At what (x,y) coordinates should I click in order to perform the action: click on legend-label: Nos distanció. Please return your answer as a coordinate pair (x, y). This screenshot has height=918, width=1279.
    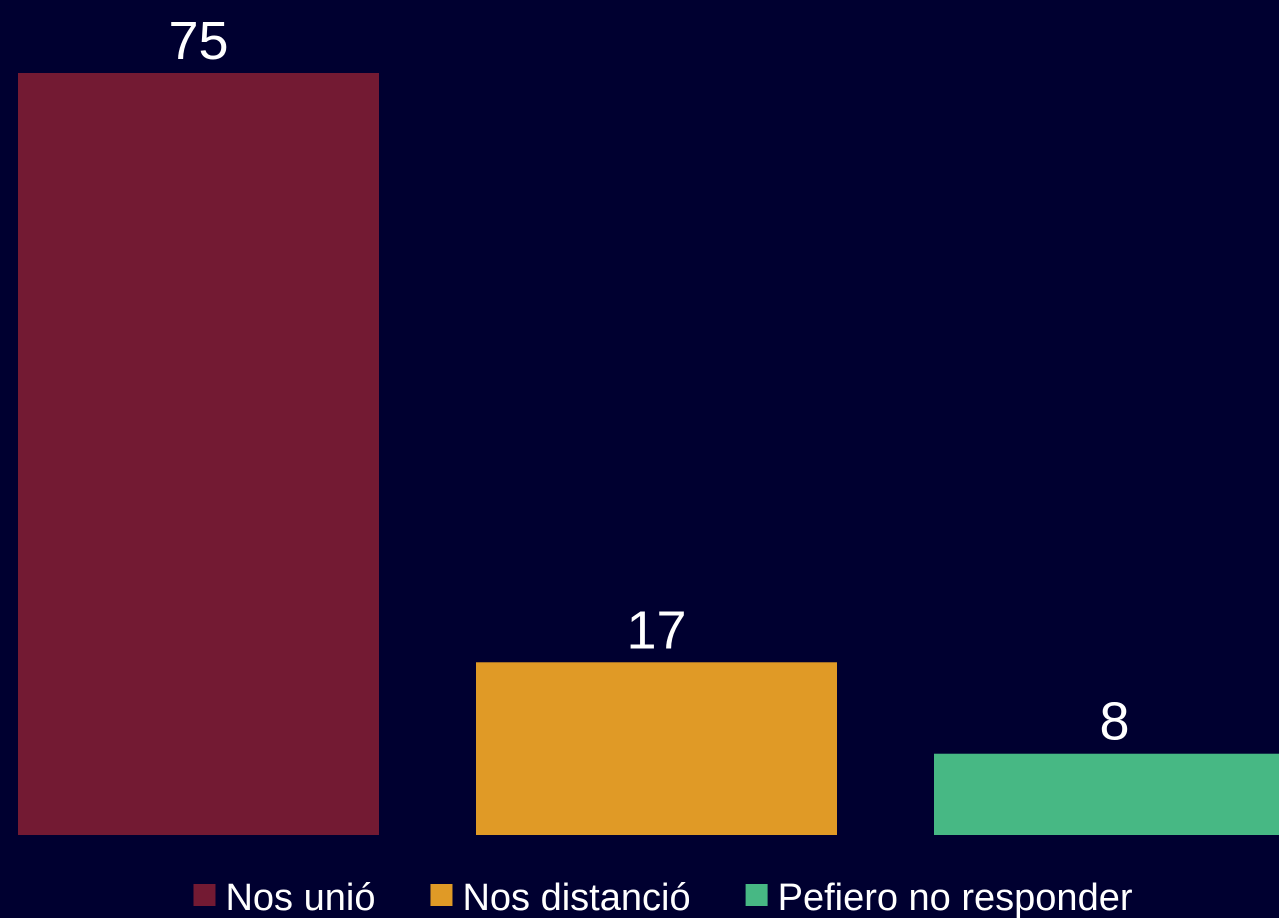
    Looking at the image, I should click on (576, 897).